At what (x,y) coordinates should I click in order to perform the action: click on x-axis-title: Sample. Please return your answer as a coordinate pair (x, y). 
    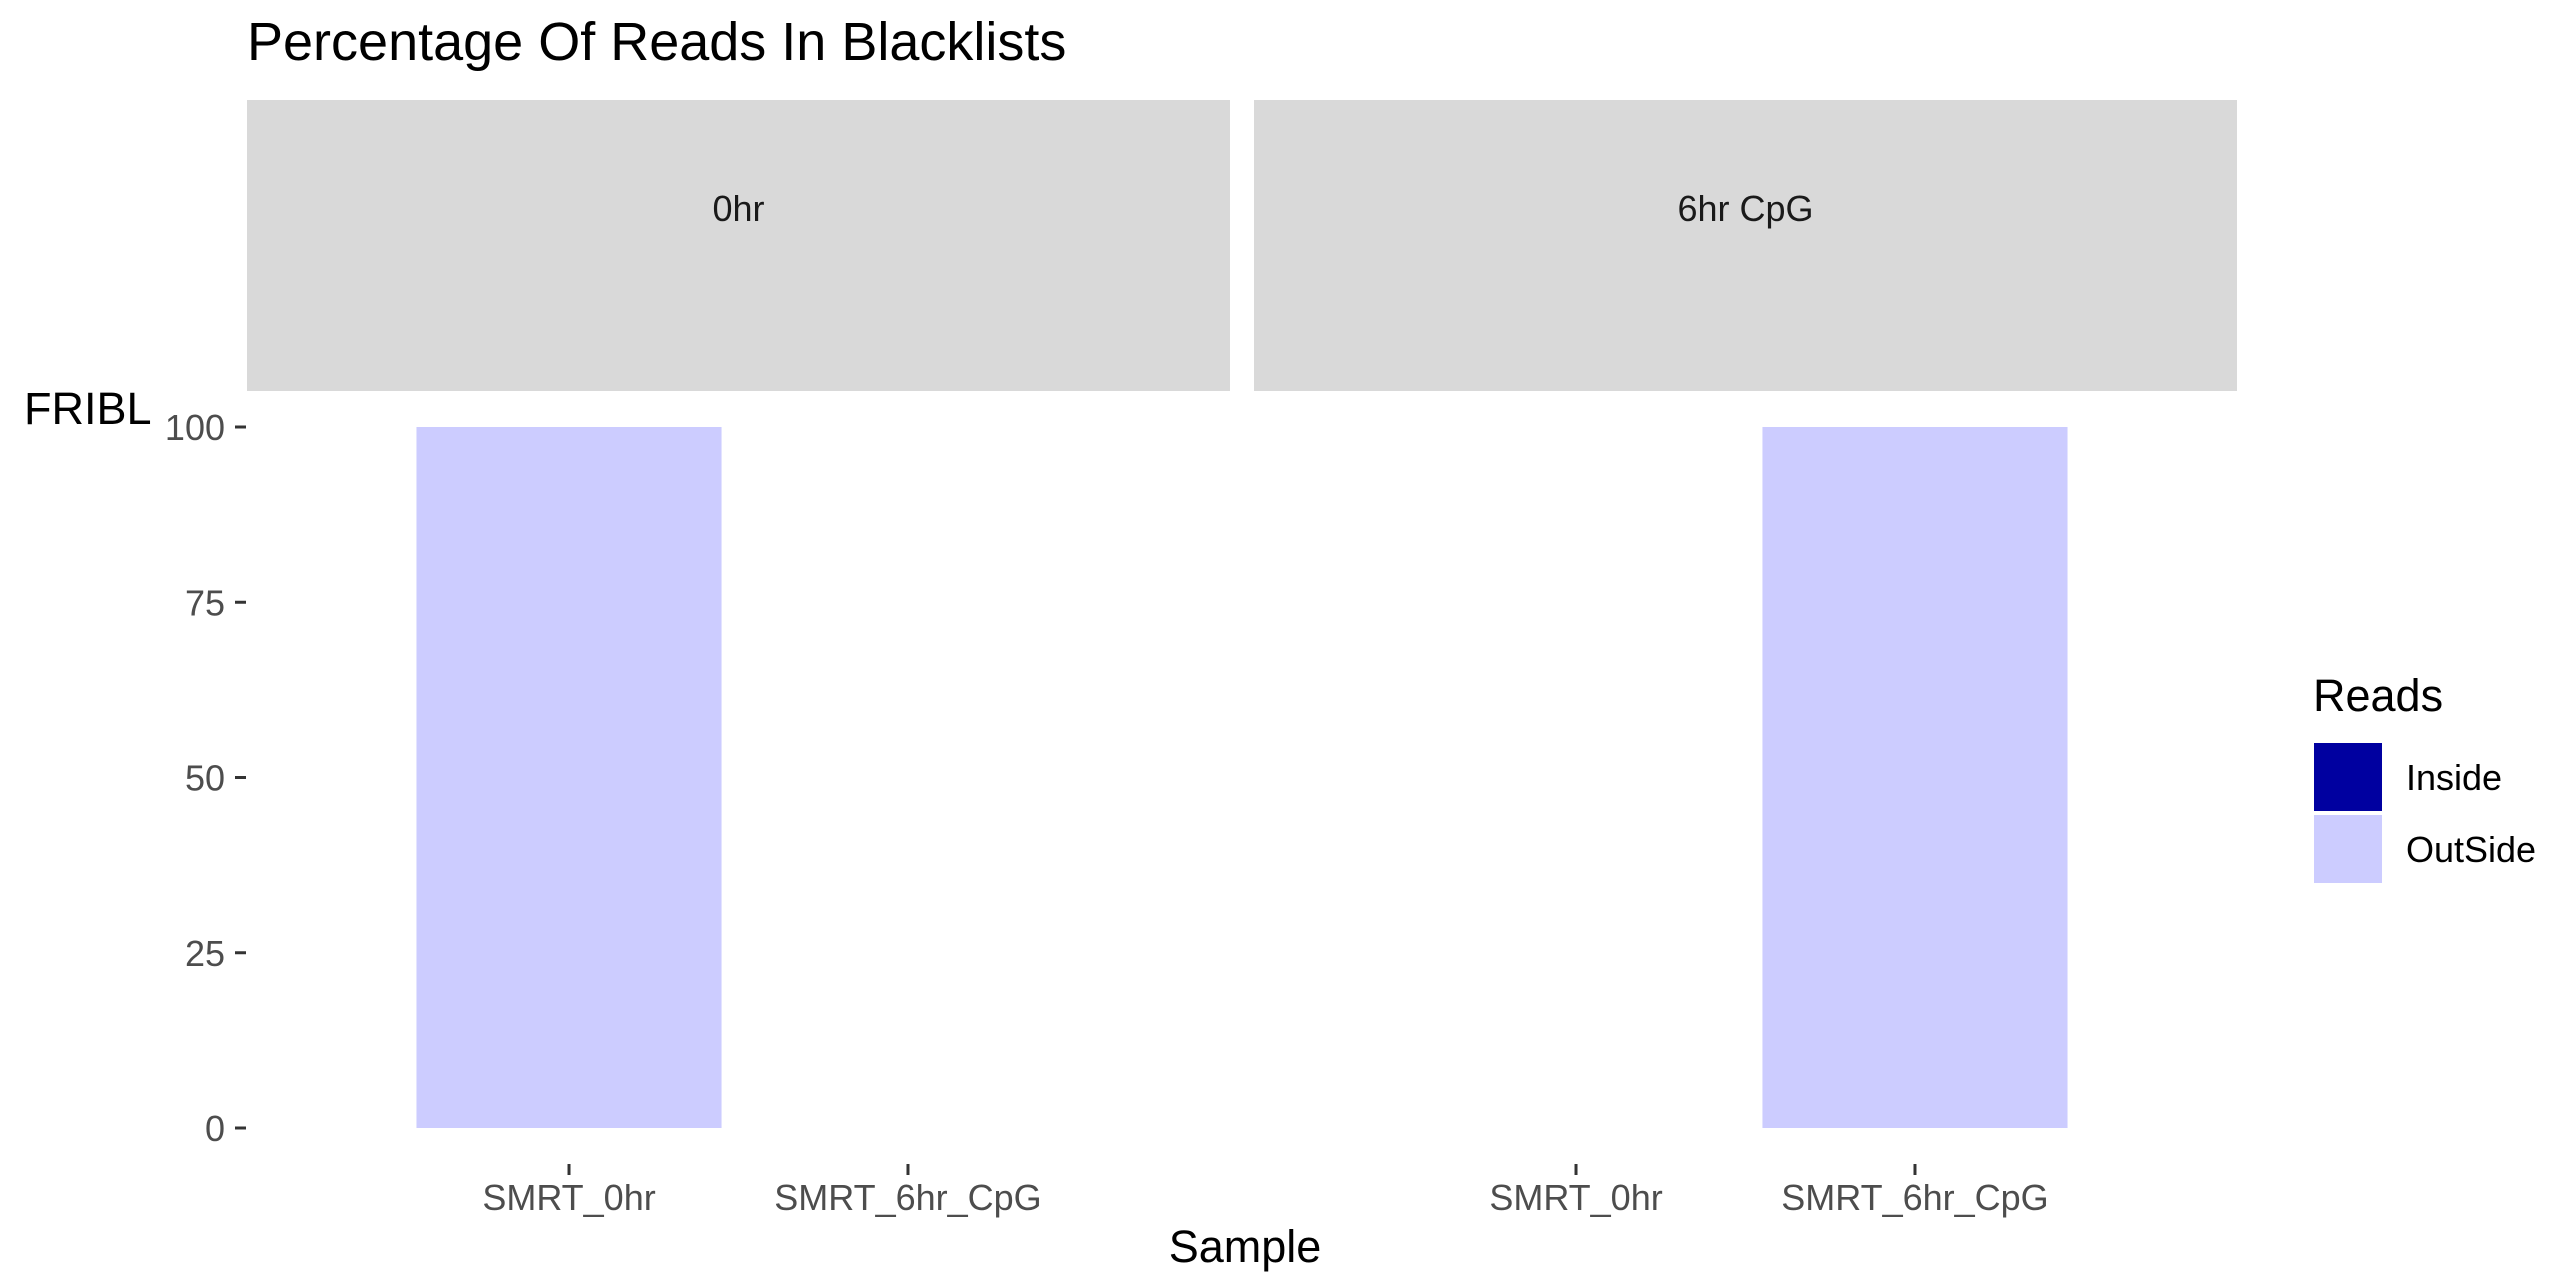
    Looking at the image, I should click on (1245, 1246).